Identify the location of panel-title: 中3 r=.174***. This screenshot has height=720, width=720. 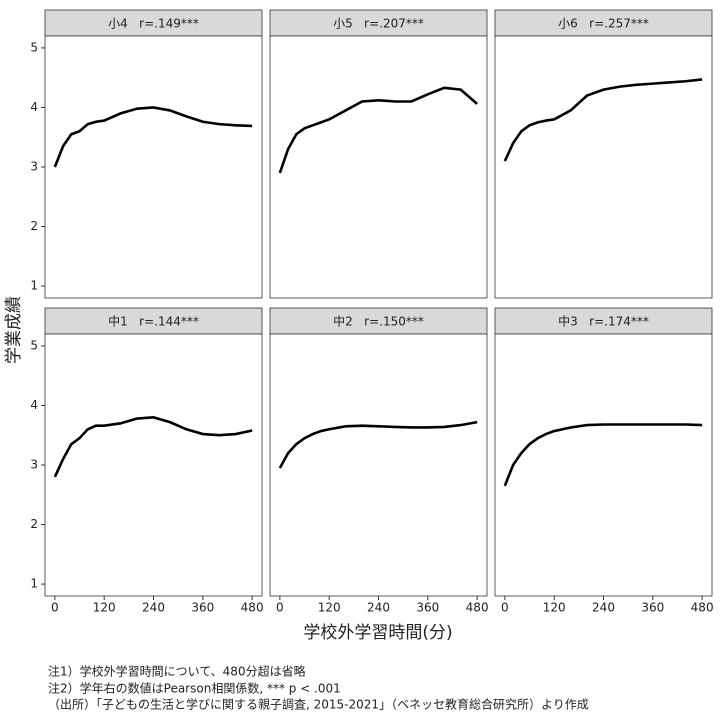
(603, 321).